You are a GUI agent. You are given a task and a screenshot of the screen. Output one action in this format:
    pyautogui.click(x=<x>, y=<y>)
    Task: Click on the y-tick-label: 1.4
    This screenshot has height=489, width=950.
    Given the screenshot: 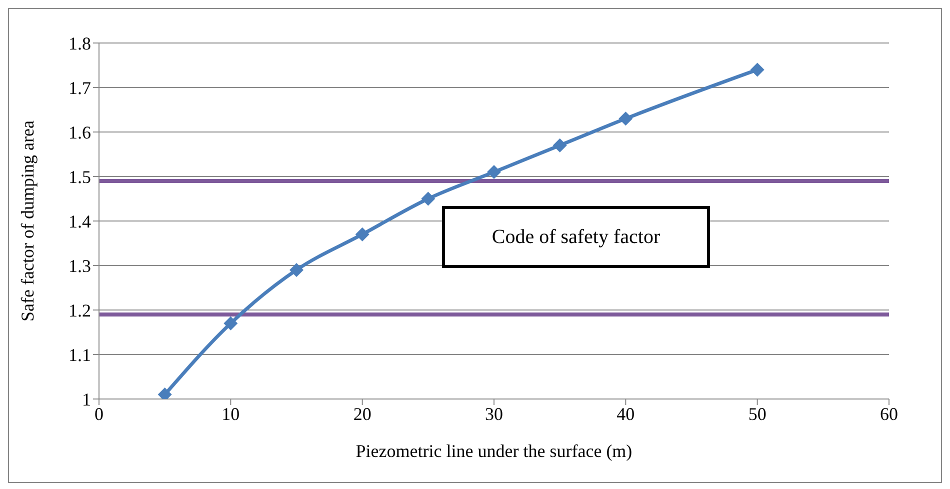 What is the action you would take?
    pyautogui.click(x=79, y=221)
    